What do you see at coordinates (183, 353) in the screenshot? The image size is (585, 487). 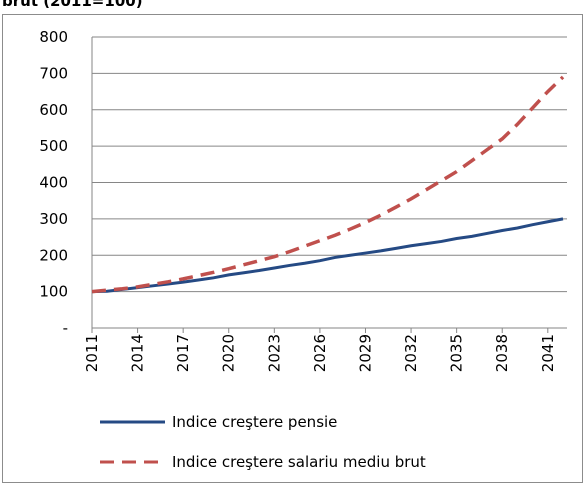 I see `x-tick-label: 2017` at bounding box center [183, 353].